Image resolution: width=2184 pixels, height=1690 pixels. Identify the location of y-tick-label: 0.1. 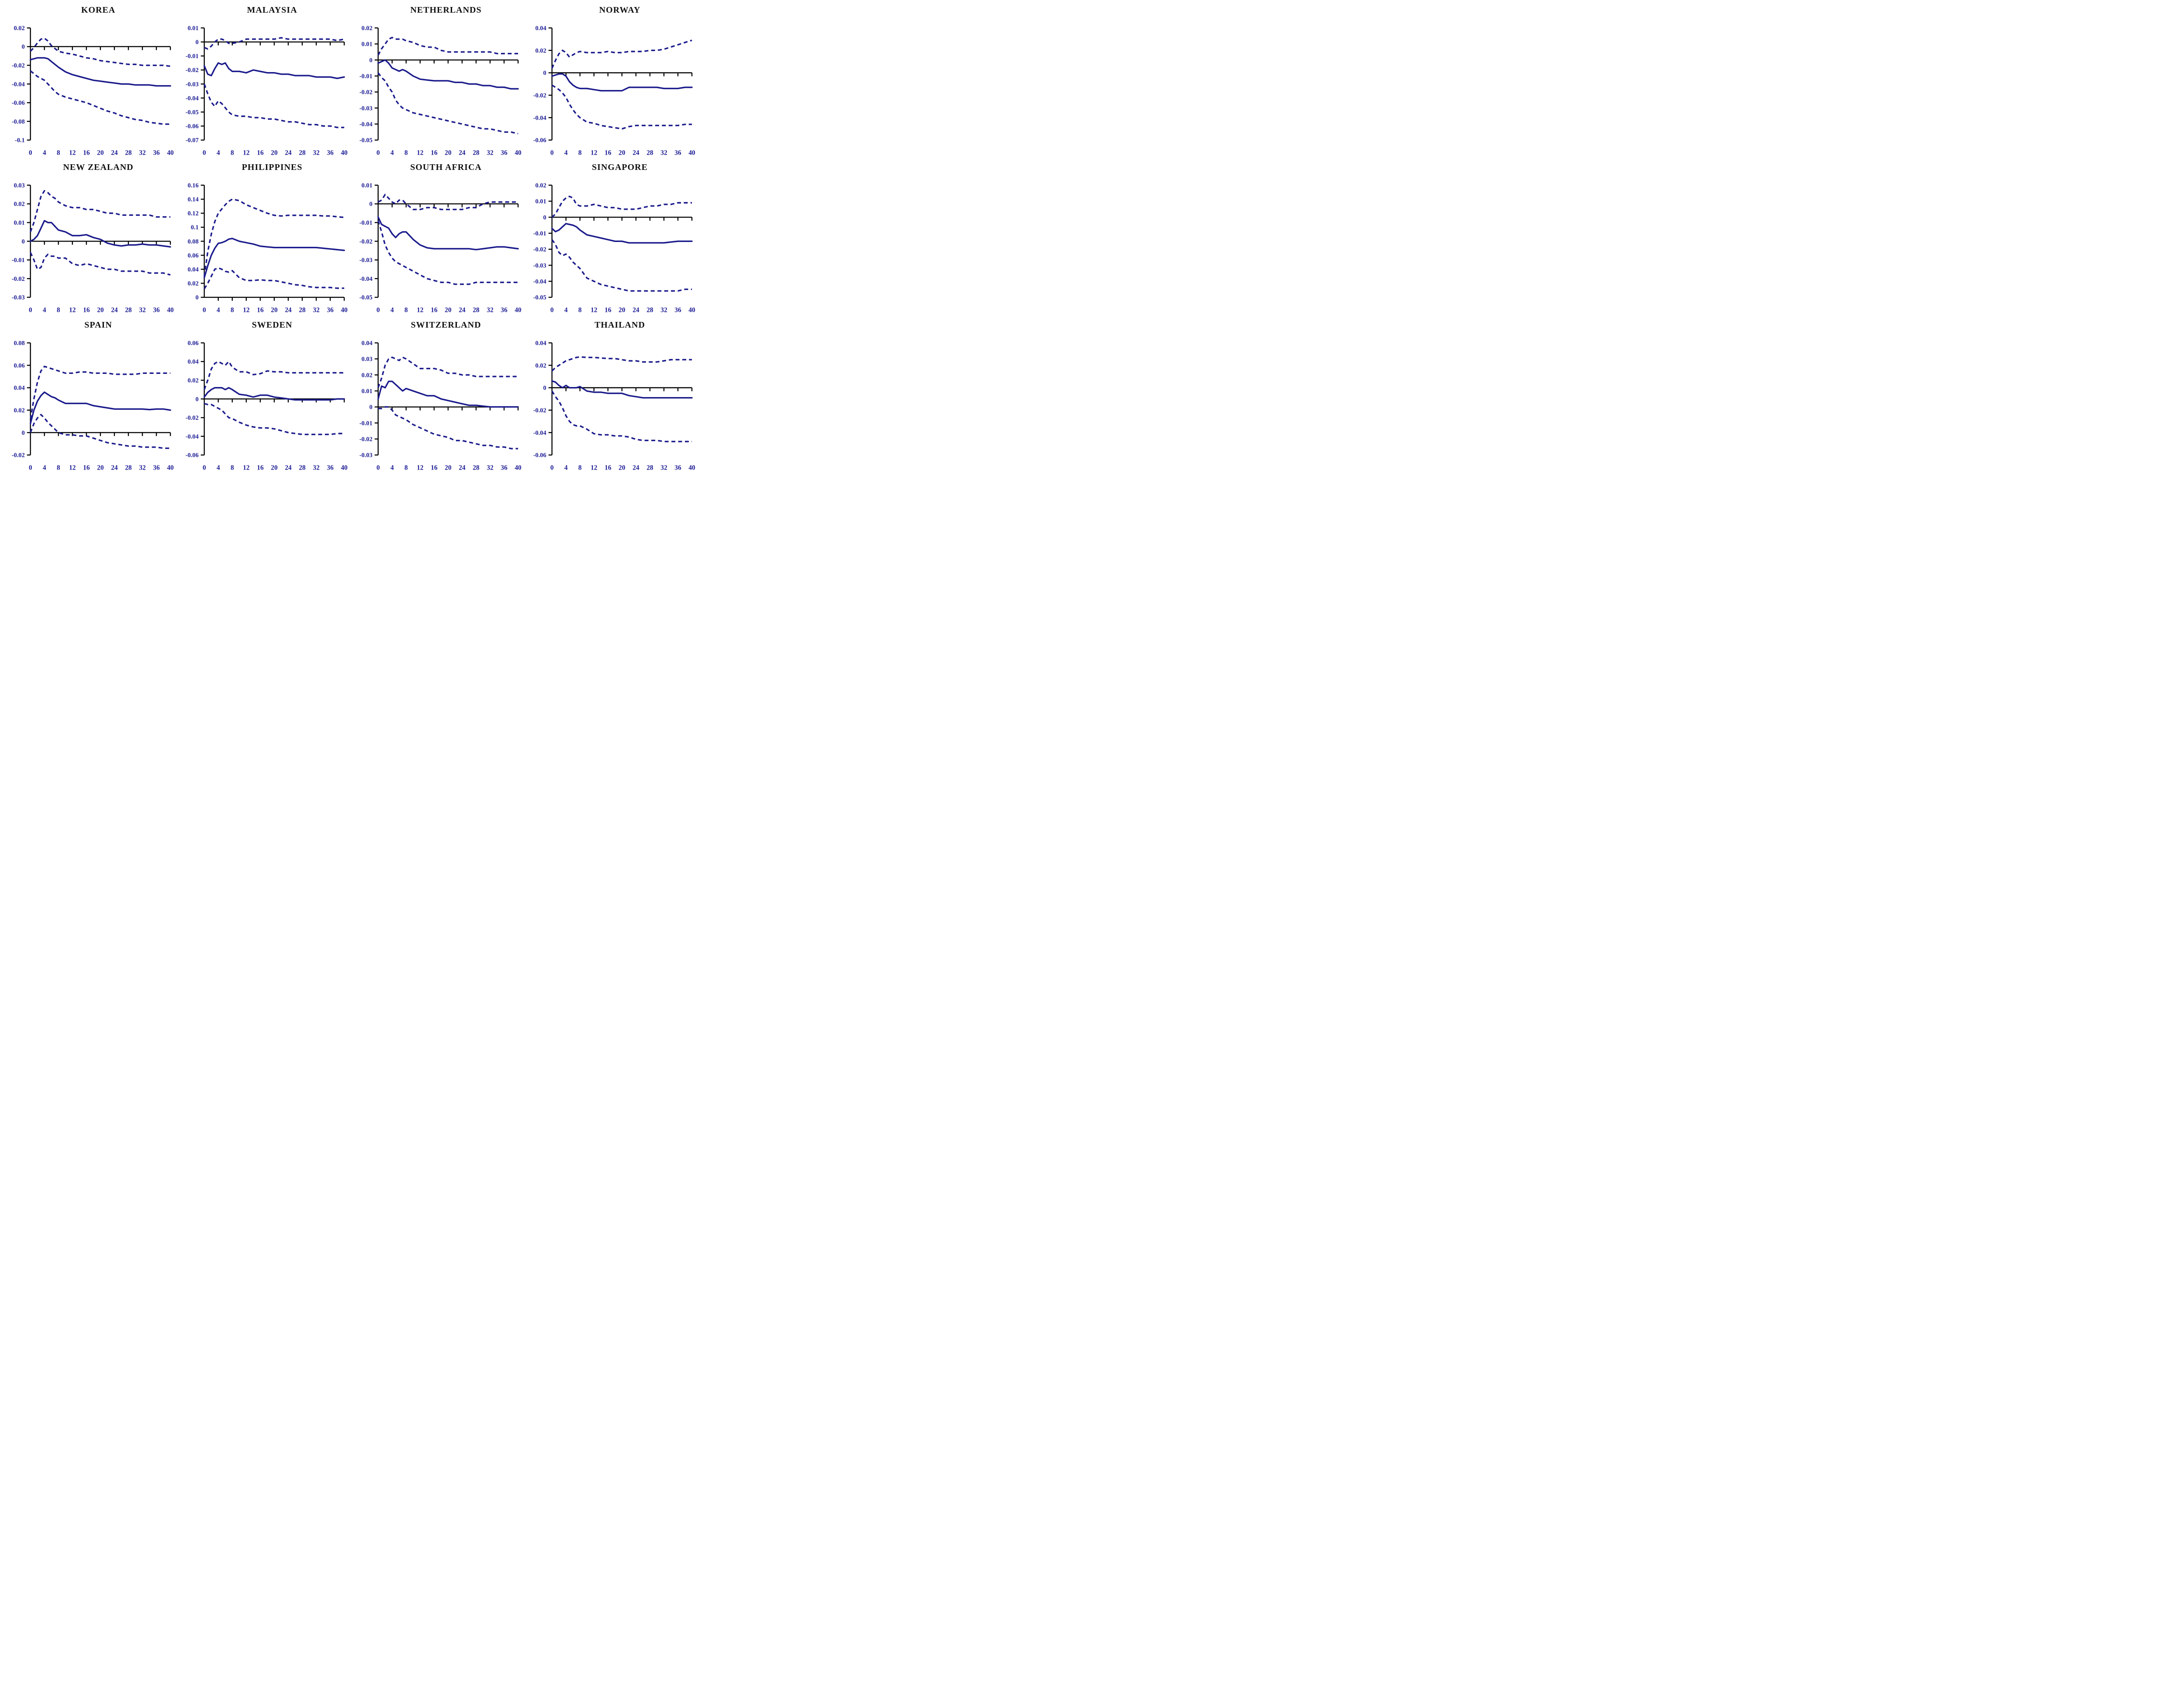
(195, 229).